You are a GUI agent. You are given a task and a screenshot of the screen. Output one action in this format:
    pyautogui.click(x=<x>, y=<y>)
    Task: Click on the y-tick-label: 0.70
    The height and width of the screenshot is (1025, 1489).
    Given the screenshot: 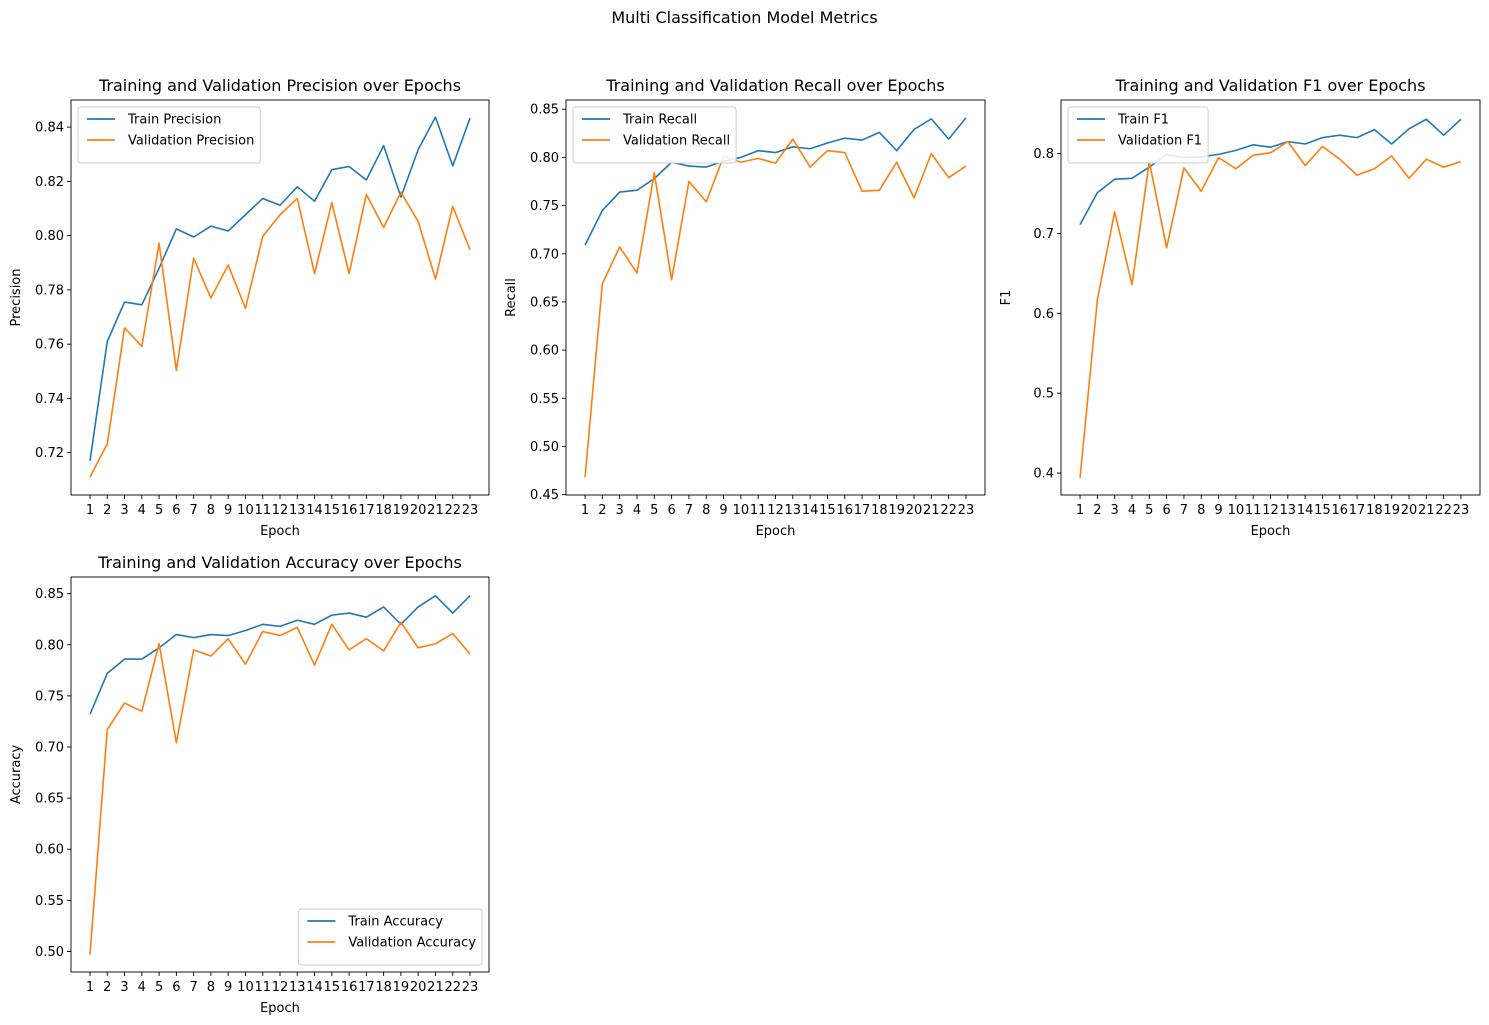 What is the action you would take?
    pyautogui.click(x=49, y=748)
    